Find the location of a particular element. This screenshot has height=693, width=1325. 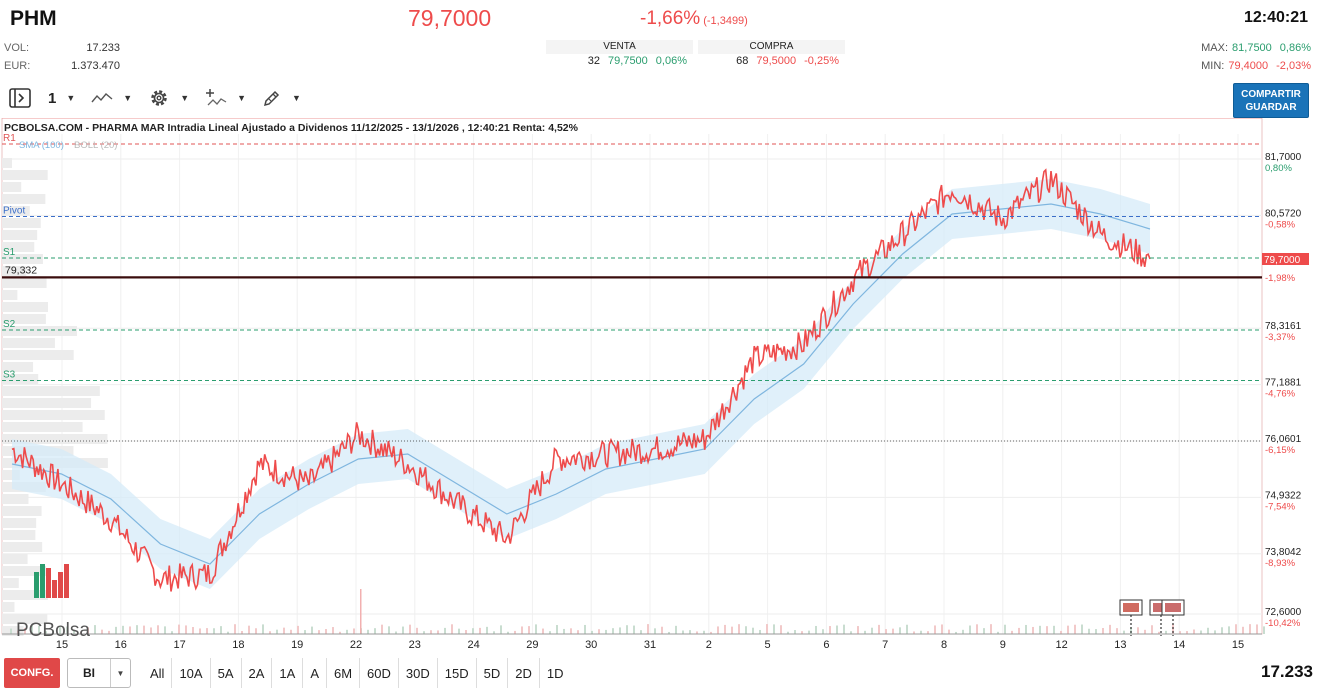

x-tick-label: 24 is located at coordinates (473, 645).